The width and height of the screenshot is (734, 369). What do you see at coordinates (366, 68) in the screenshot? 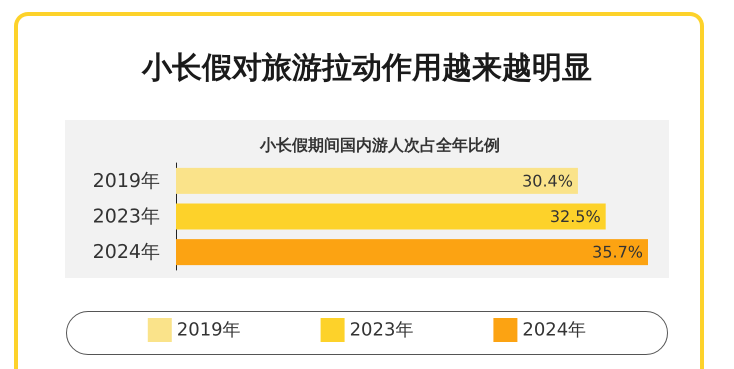
I see `chart-title: 小长假对旅游拉动作用越来越明显` at bounding box center [366, 68].